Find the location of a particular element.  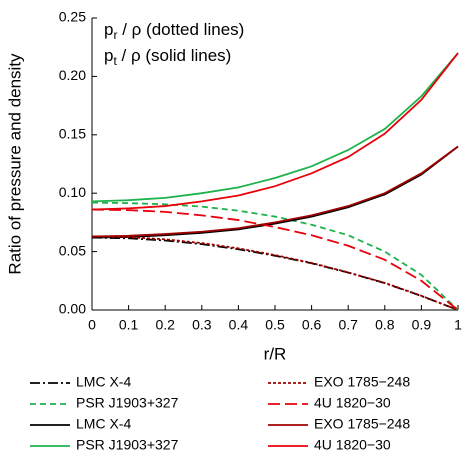

annotation-sub: t is located at coordinates (115, 61).